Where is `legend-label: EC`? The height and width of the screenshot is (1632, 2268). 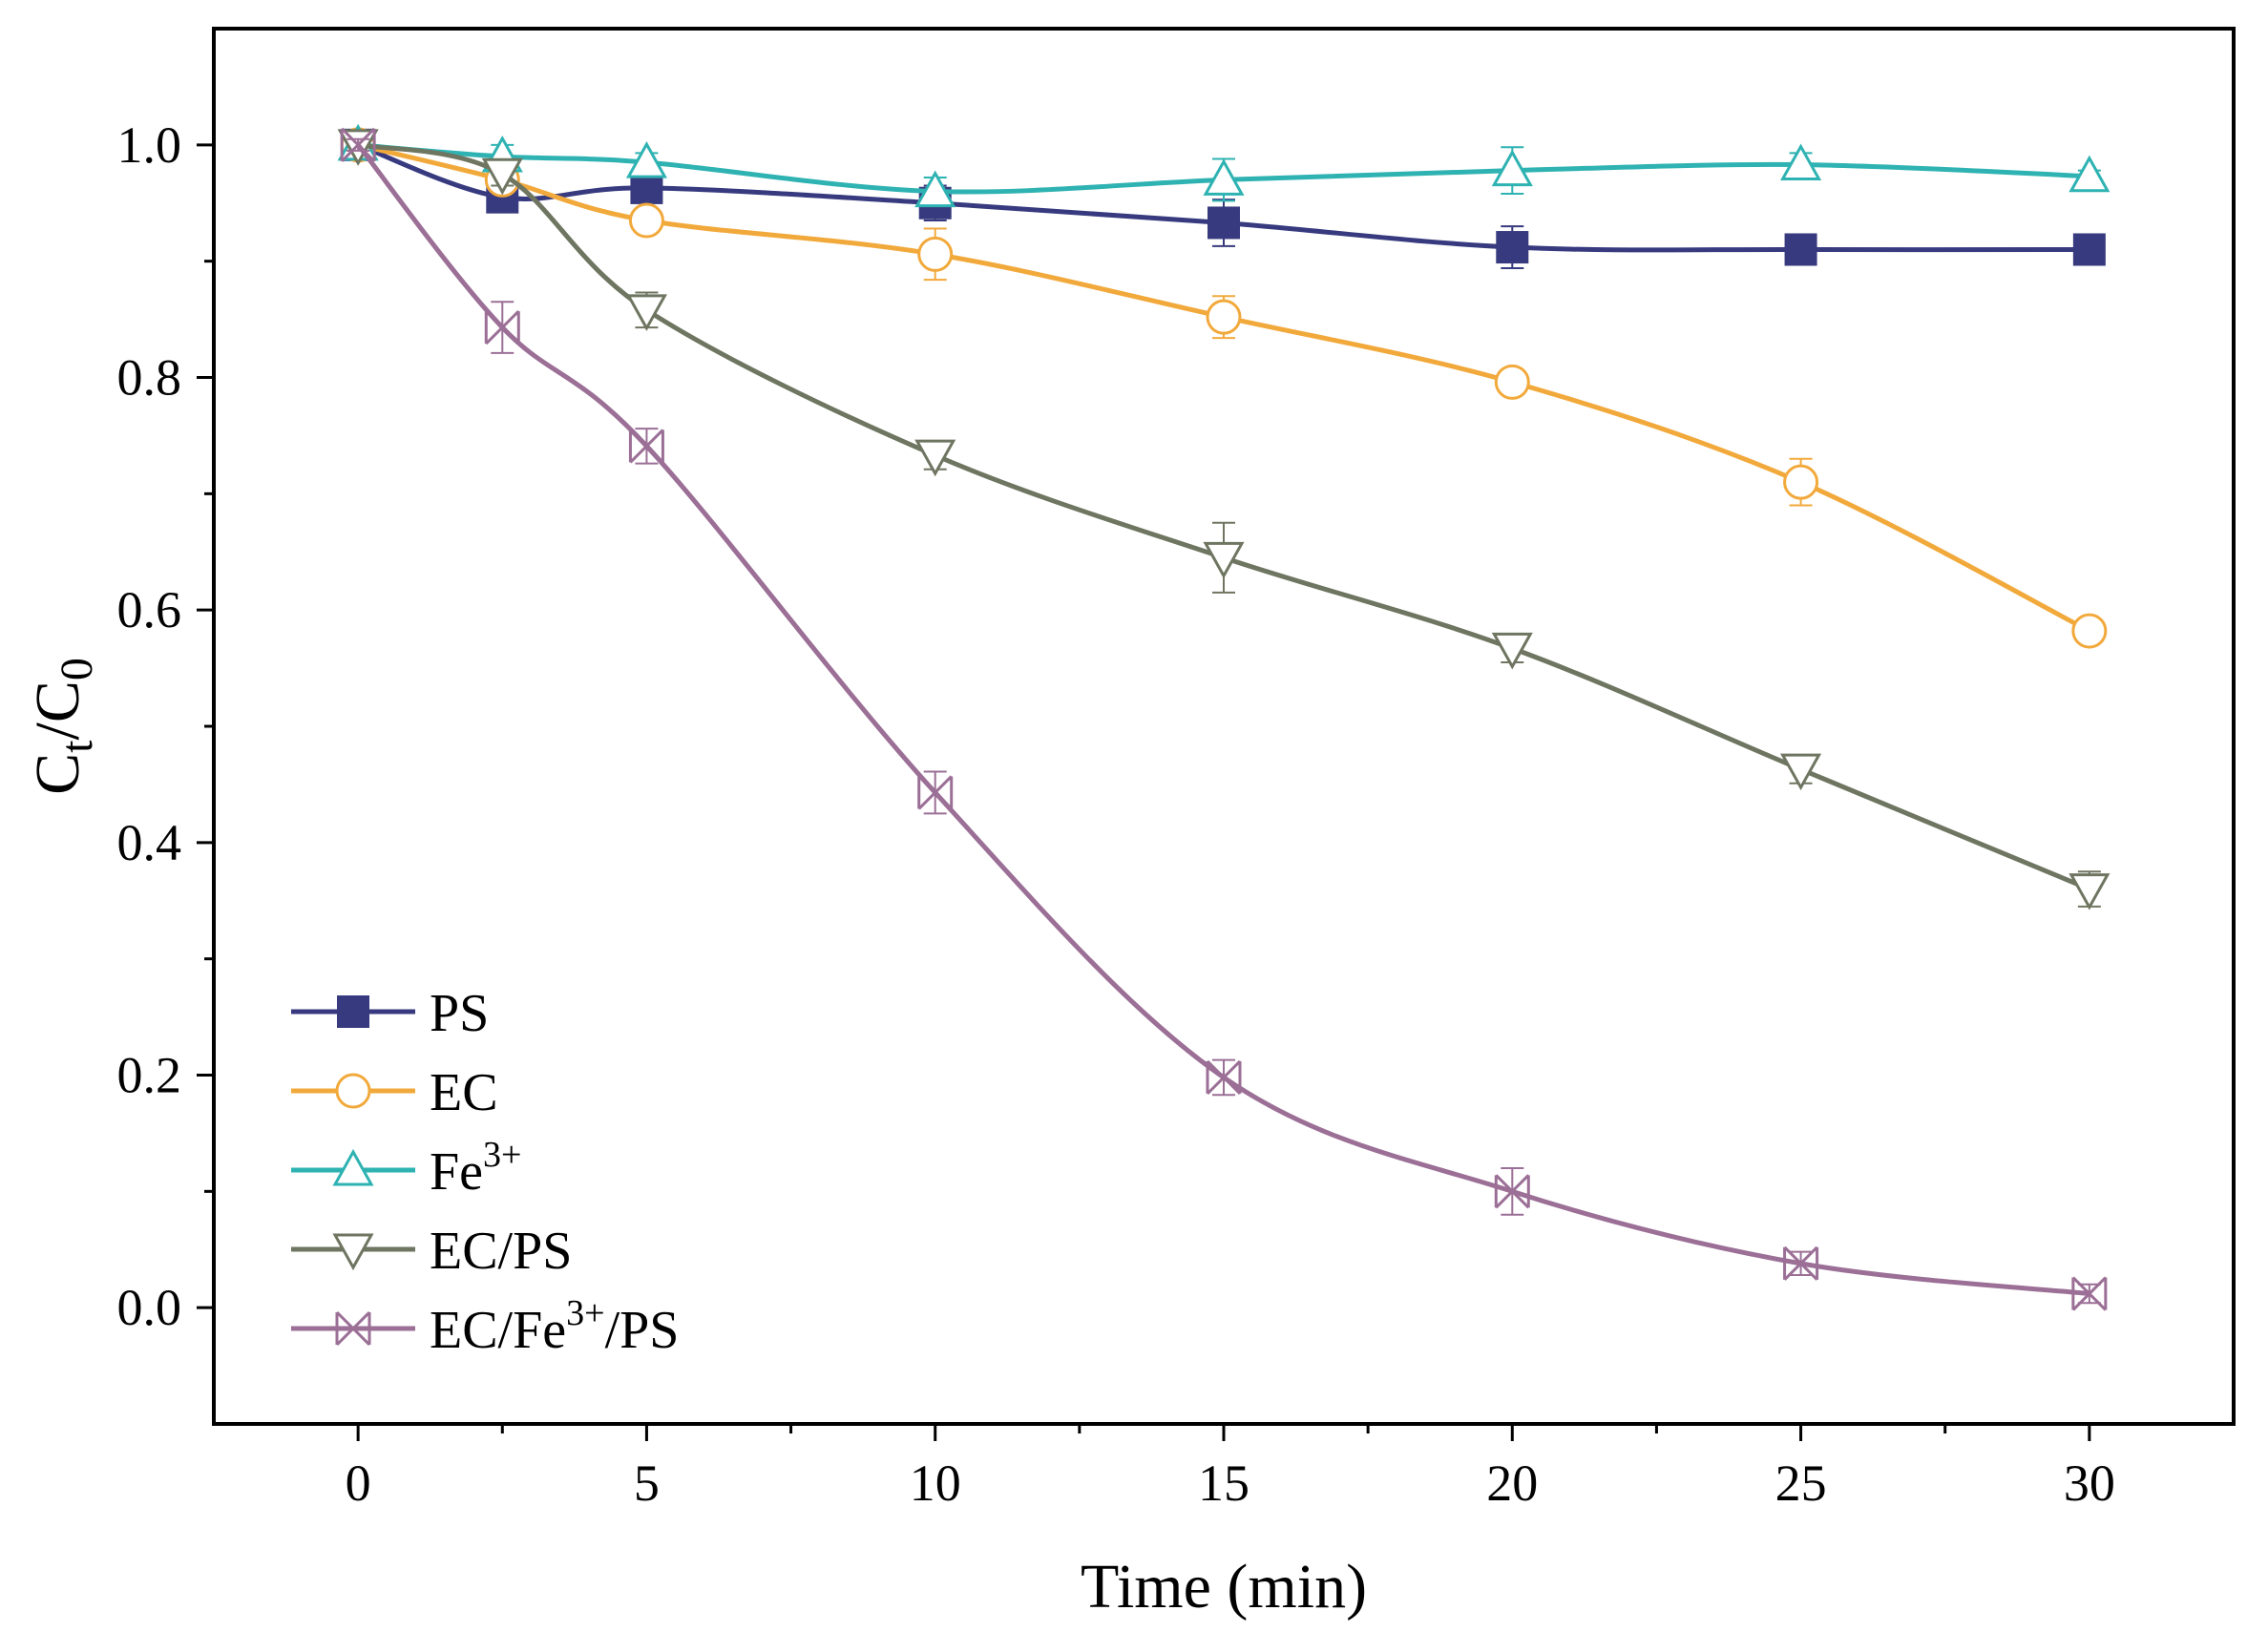
legend-label: EC is located at coordinates (464, 1092).